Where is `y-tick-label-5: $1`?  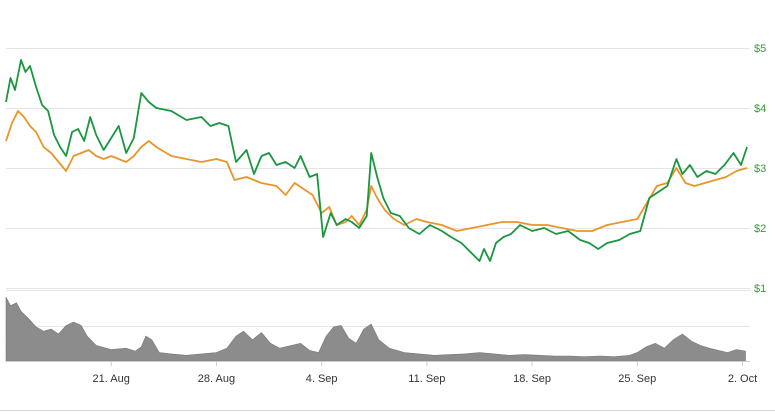 y-tick-label-5: $1 is located at coordinates (760, 289).